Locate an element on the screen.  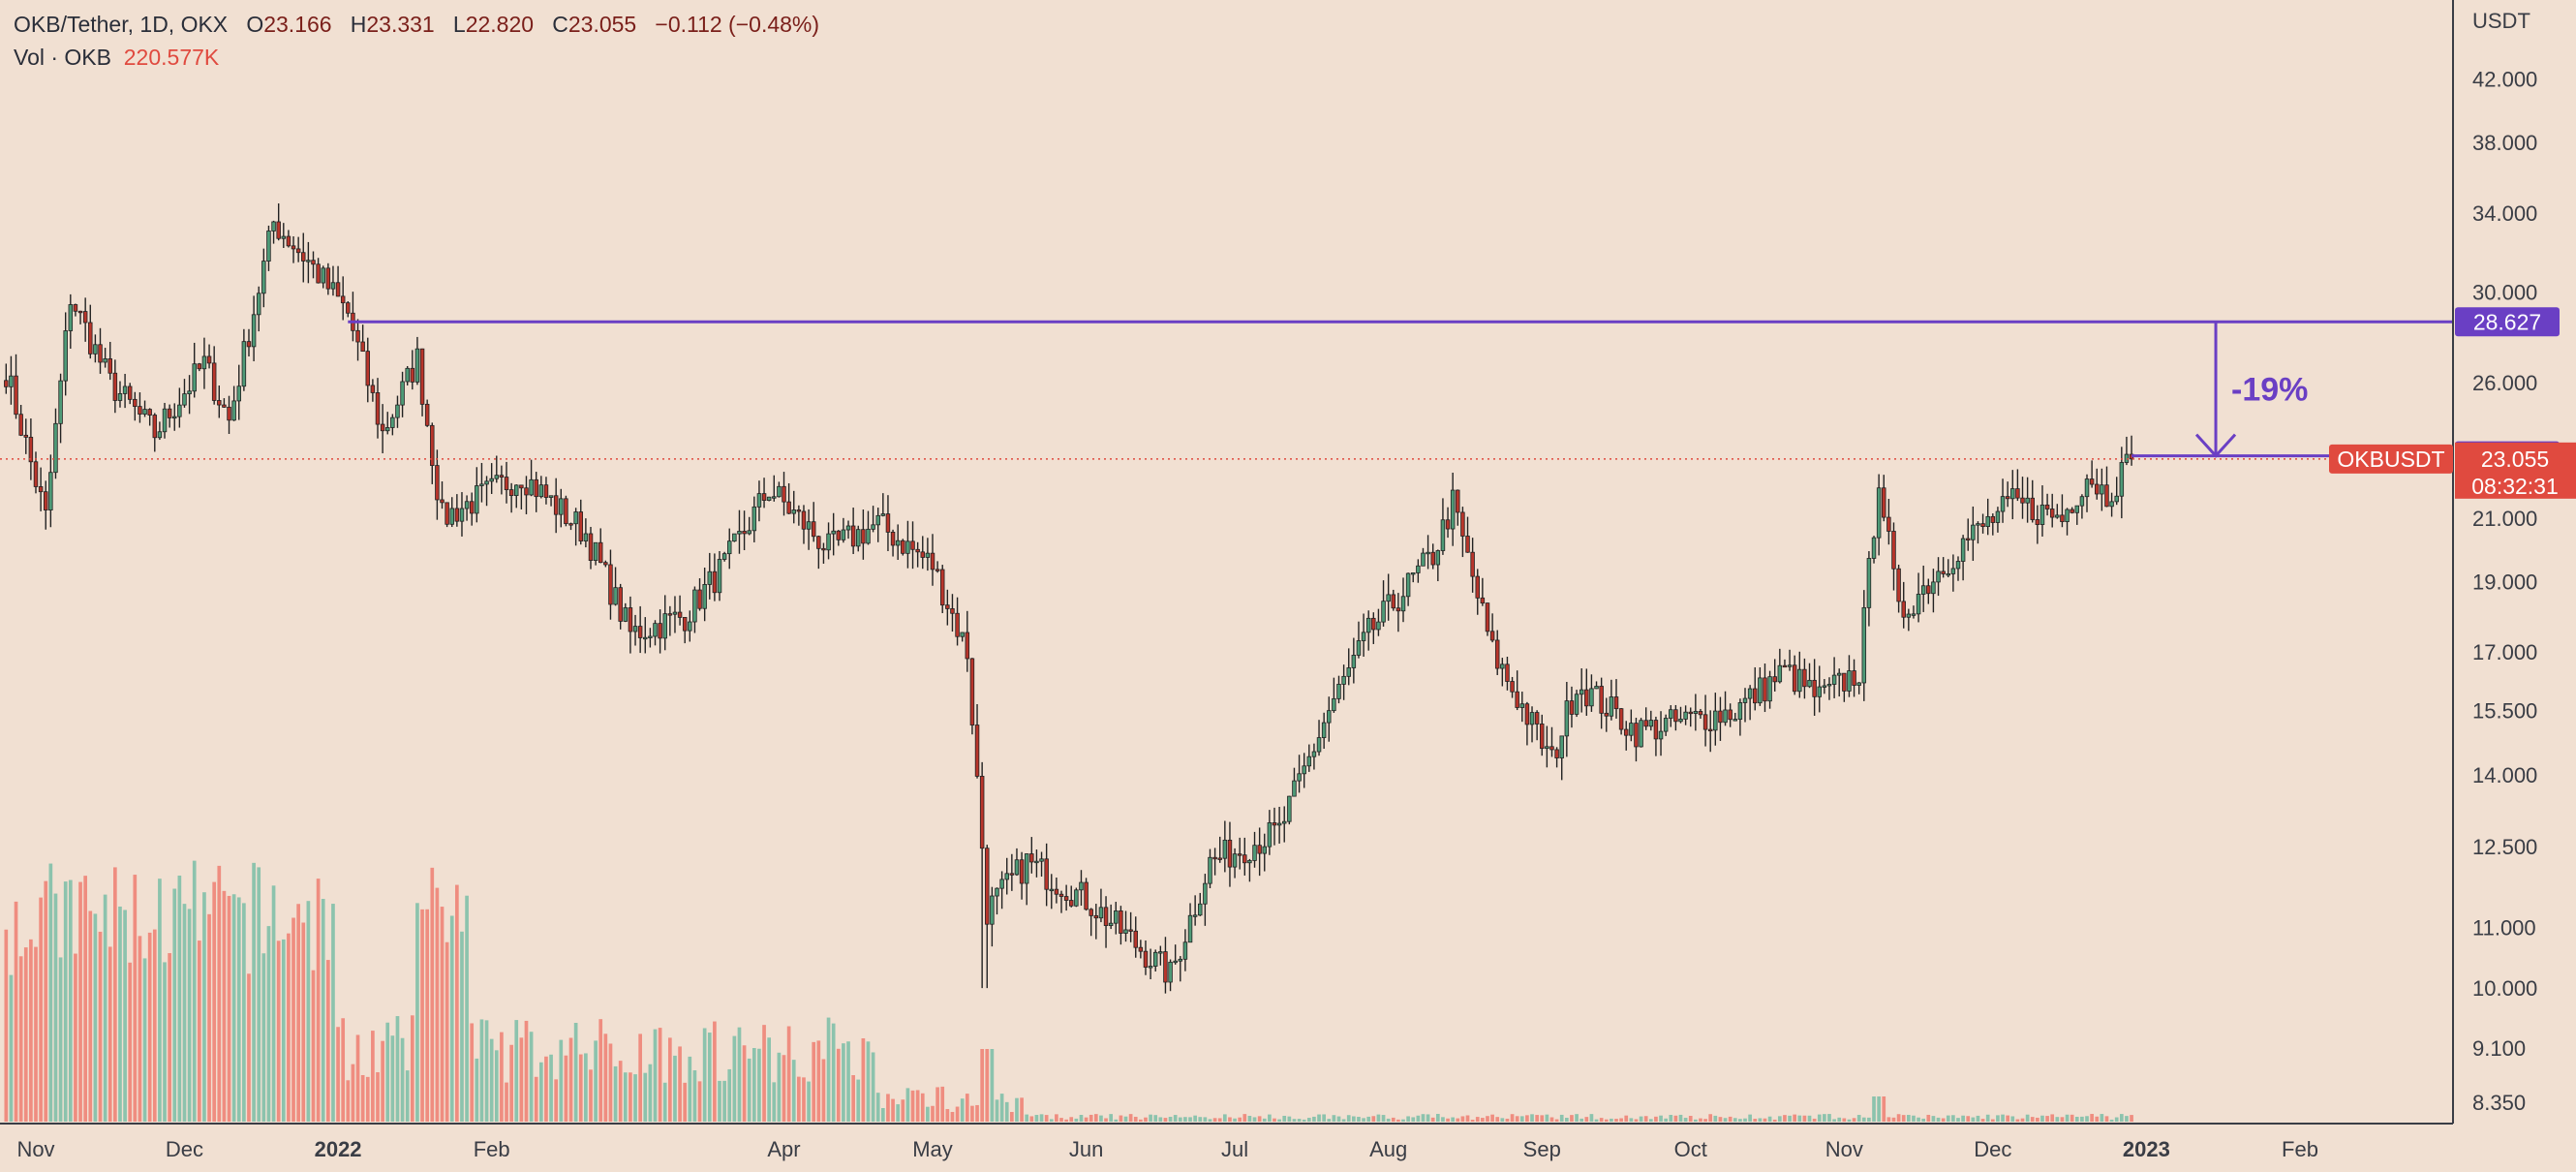
y-tick-label: 34.000 is located at coordinates (2504, 213).